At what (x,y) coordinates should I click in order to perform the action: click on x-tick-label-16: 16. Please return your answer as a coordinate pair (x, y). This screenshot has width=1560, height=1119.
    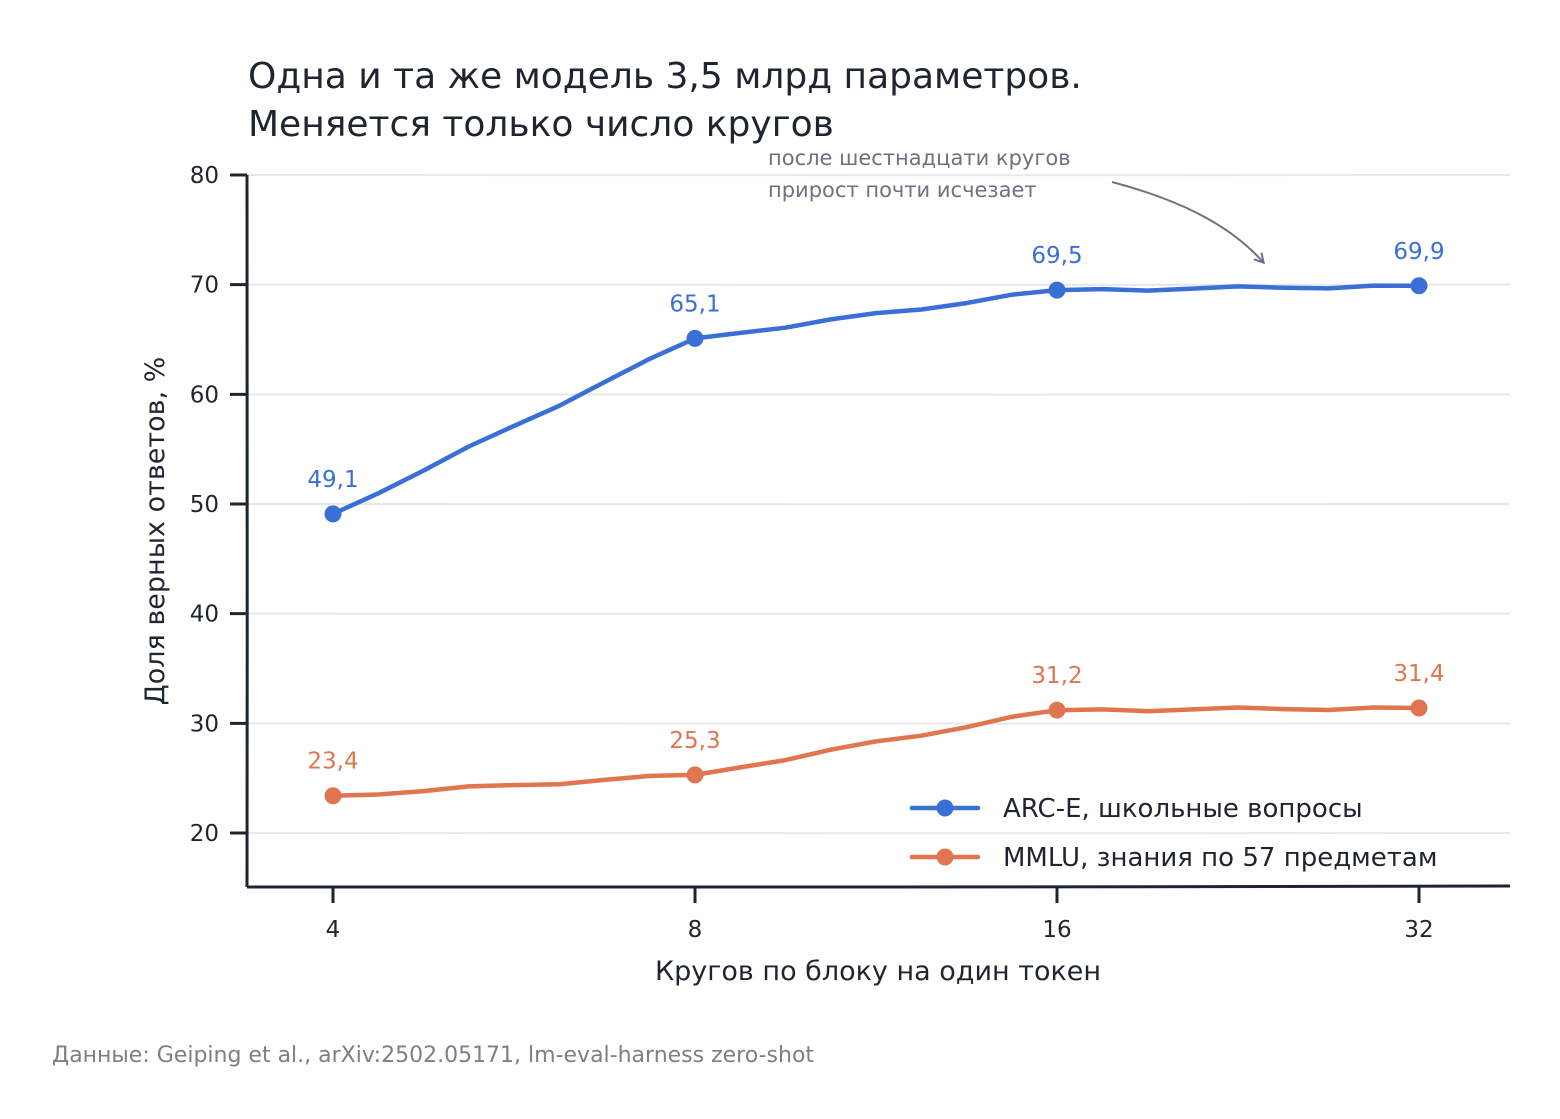
    Looking at the image, I should click on (1056, 930).